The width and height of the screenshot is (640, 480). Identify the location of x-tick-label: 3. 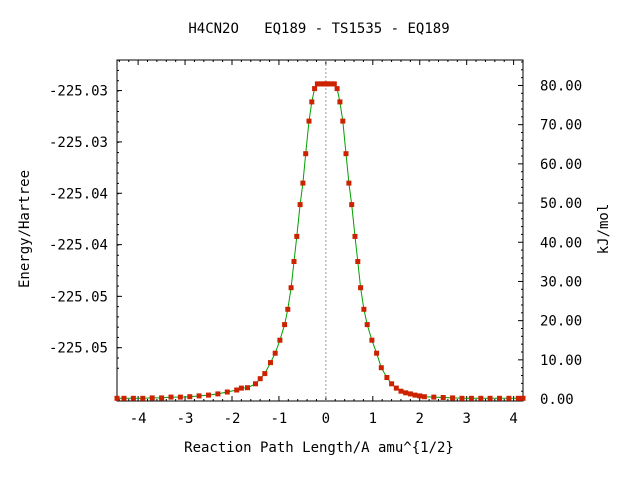
(466, 419).